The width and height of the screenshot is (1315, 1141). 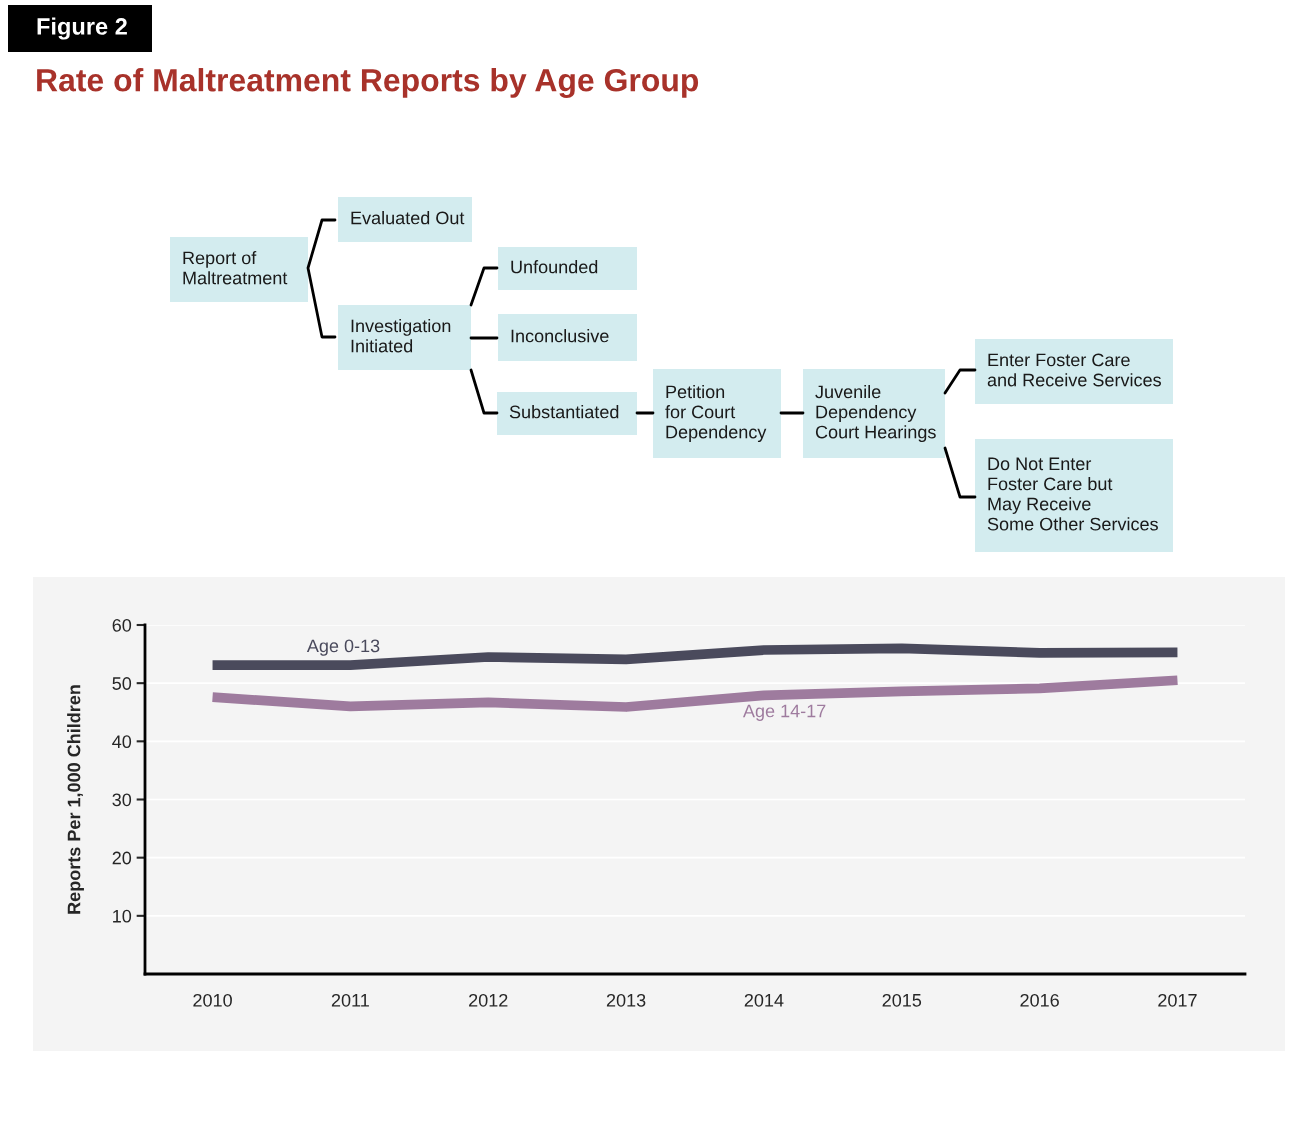 What do you see at coordinates (408, 218) in the screenshot?
I see `text: Evaluated Out` at bounding box center [408, 218].